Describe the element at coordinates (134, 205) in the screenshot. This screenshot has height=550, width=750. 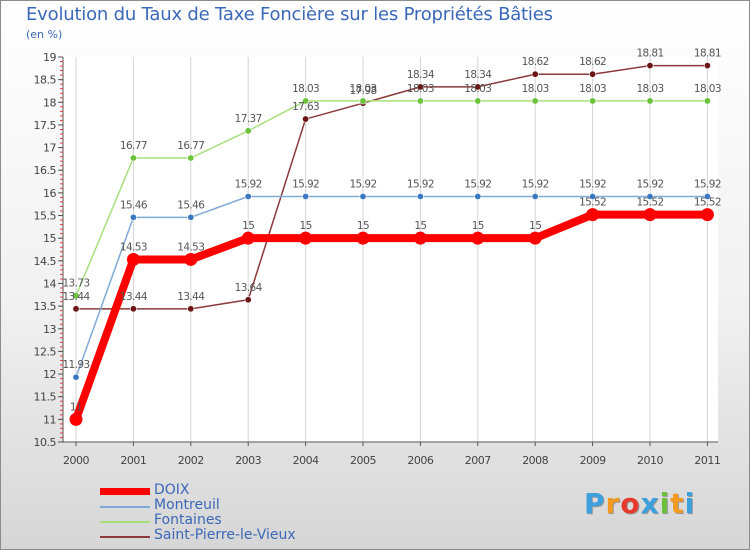
I see `data-label: 15.46` at that location.